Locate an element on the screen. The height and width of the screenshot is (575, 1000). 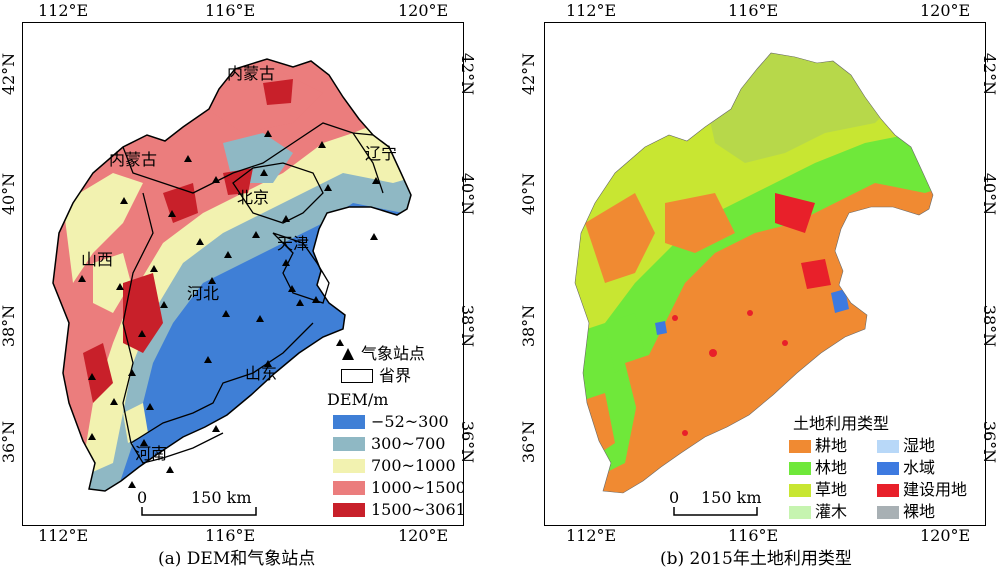
dem-class-label: 1000~1500 is located at coordinates (417, 487).